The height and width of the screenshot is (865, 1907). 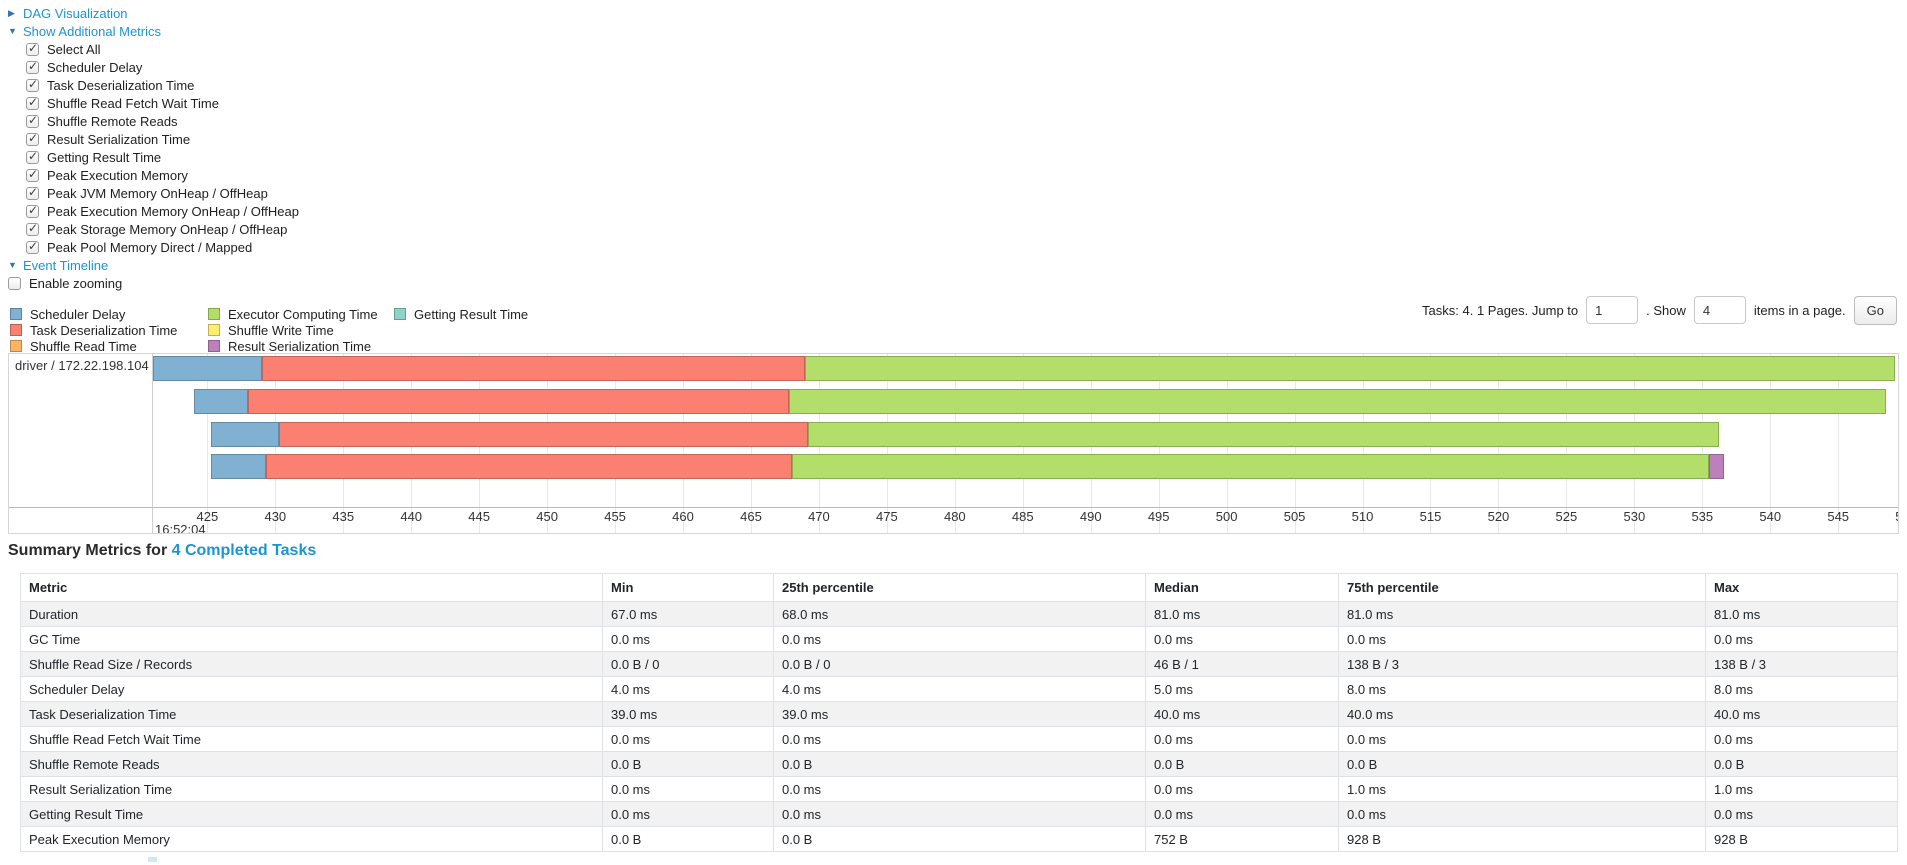 I want to click on legend-item: Shuffle Read Time, so click(x=109, y=346).